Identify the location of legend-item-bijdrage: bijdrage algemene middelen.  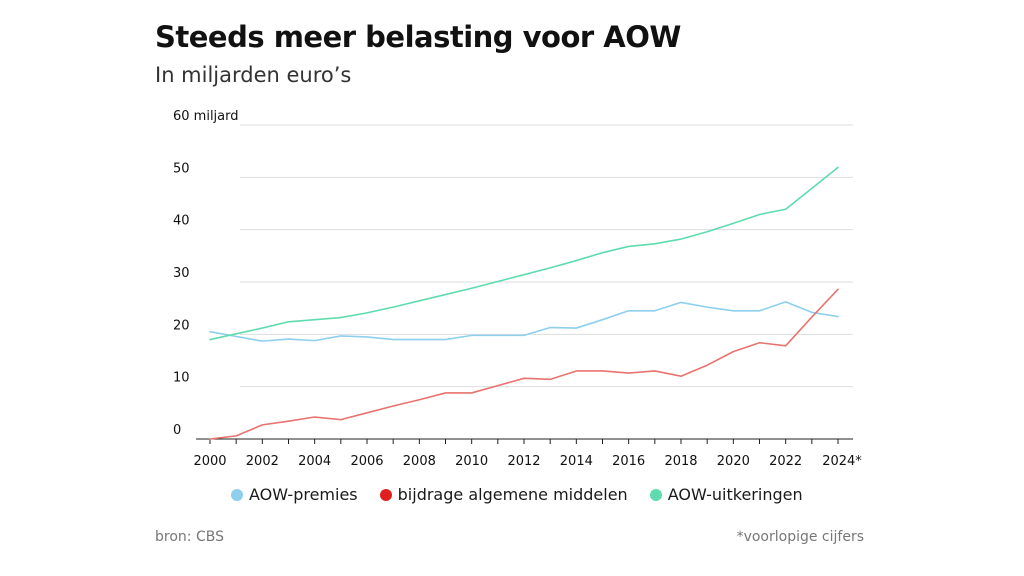
(503, 494).